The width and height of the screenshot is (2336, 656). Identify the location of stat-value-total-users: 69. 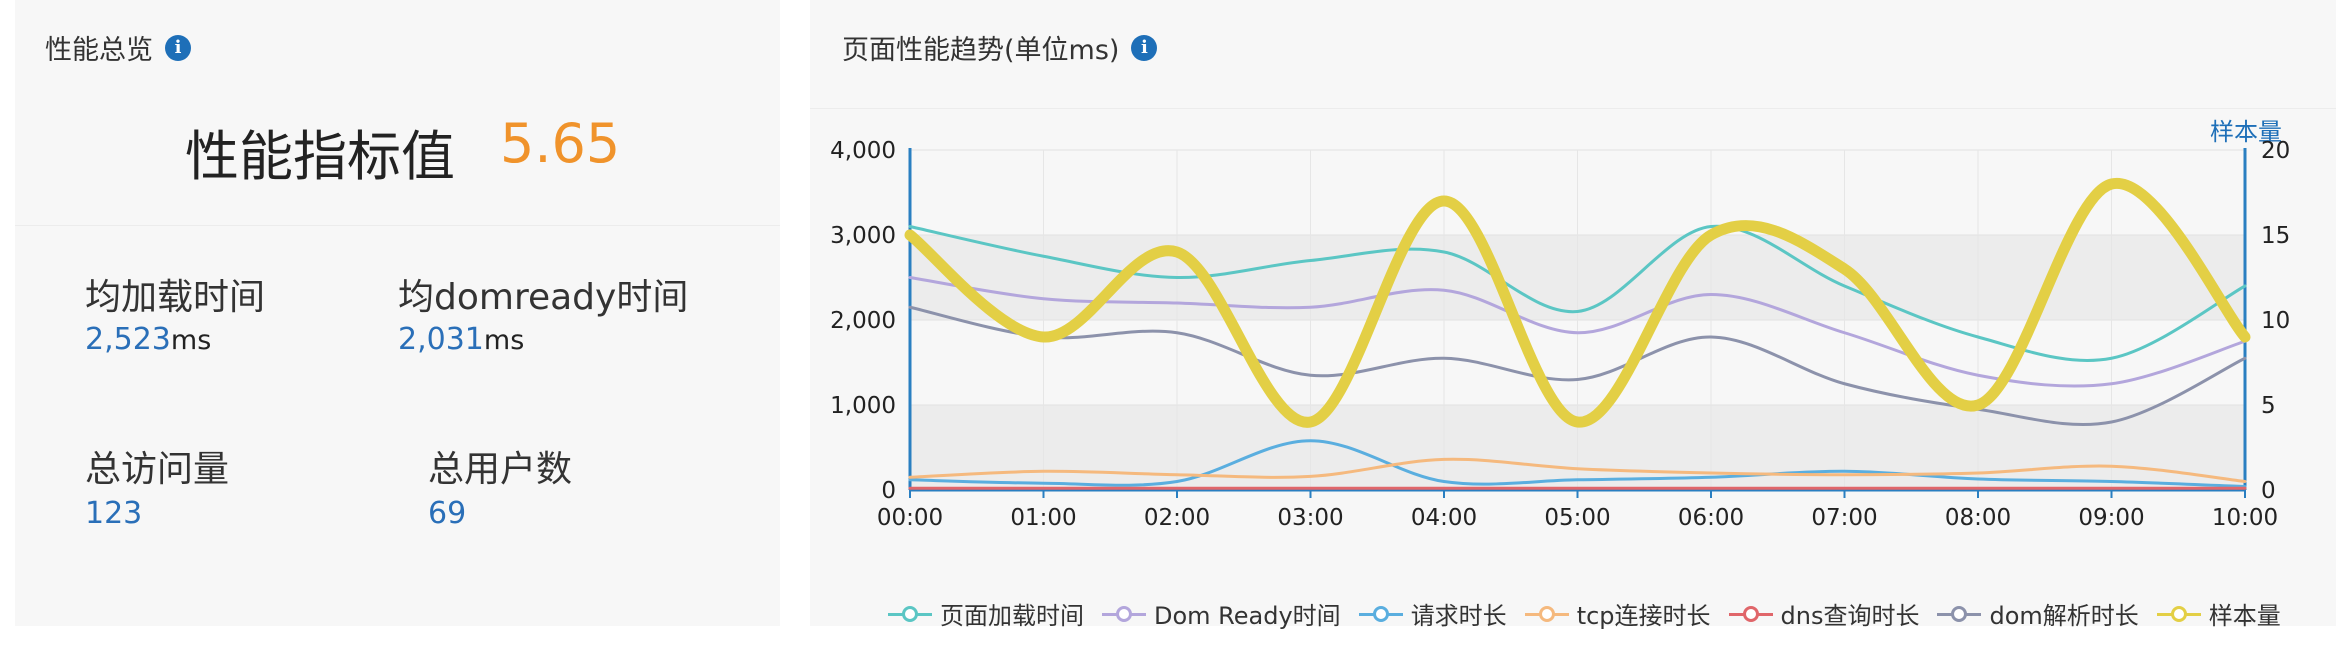
(447, 513).